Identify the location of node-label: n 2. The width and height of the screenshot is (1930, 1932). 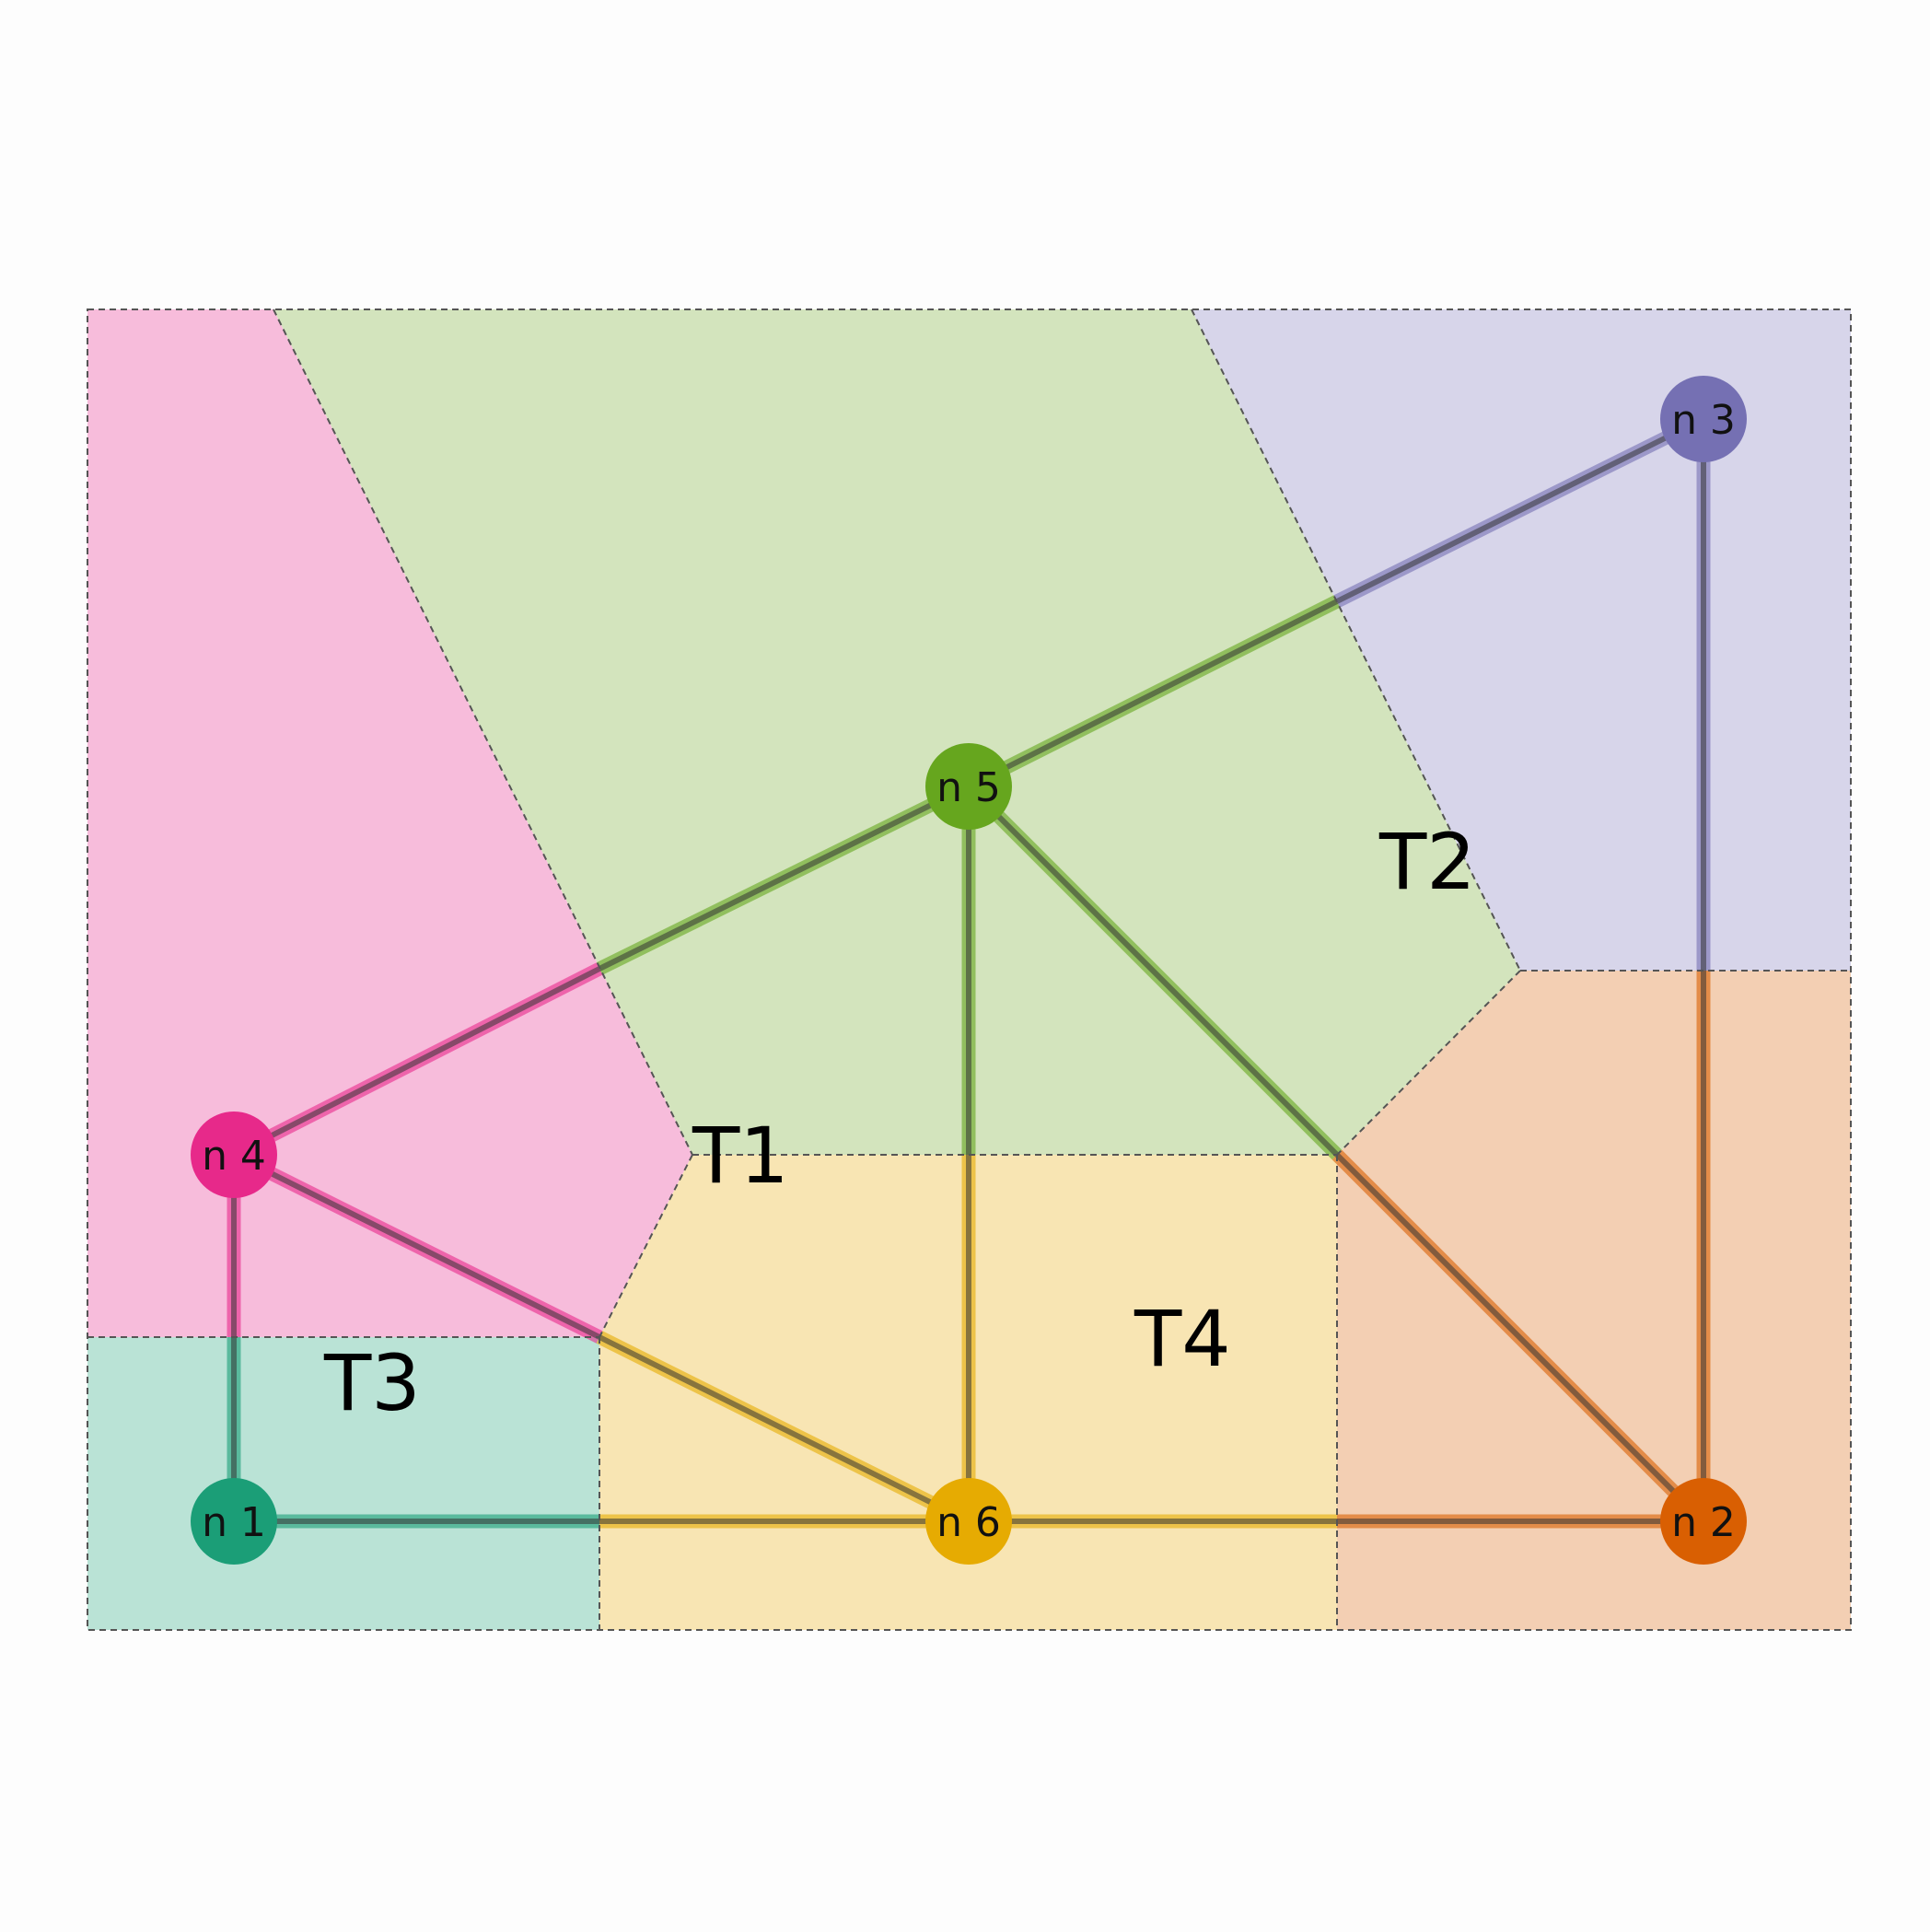
(1703, 1522).